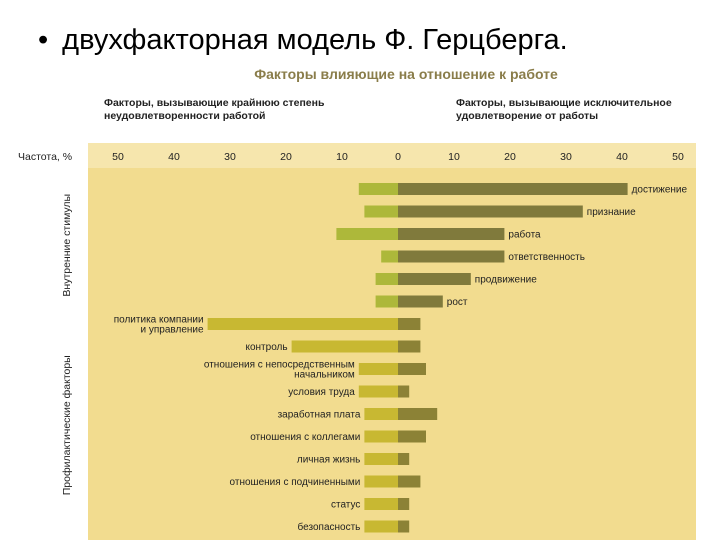 This screenshot has height=540, width=720. I want to click on factor-label: рост, so click(457, 302).